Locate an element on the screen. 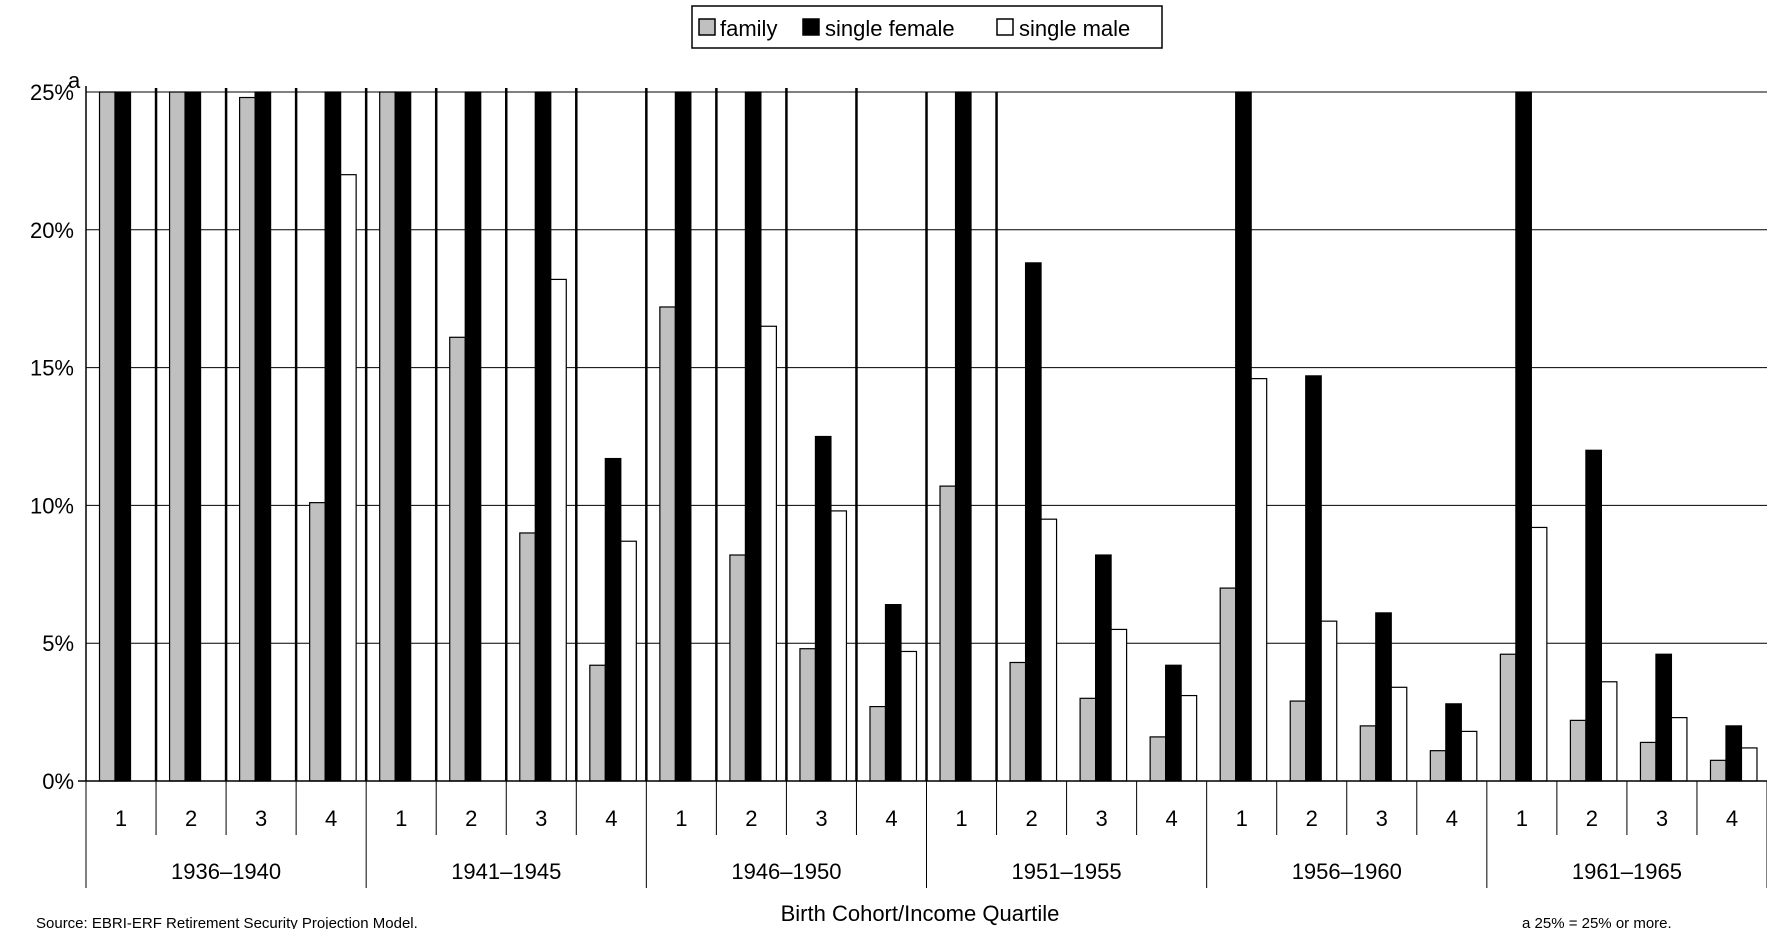 This screenshot has width=1767, height=929. cohort-label: 1941–1945 is located at coordinates (506, 871).